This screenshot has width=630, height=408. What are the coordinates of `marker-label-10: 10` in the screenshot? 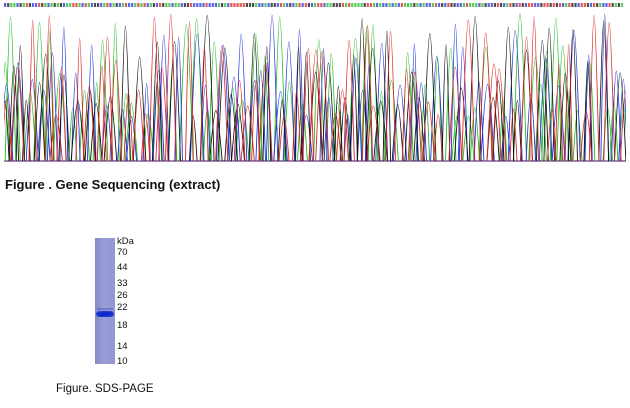 It's located at (122, 361).